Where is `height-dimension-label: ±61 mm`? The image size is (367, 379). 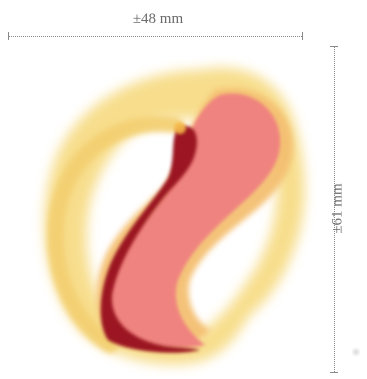 height-dimension-label: ±61 mm is located at coordinates (337, 208).